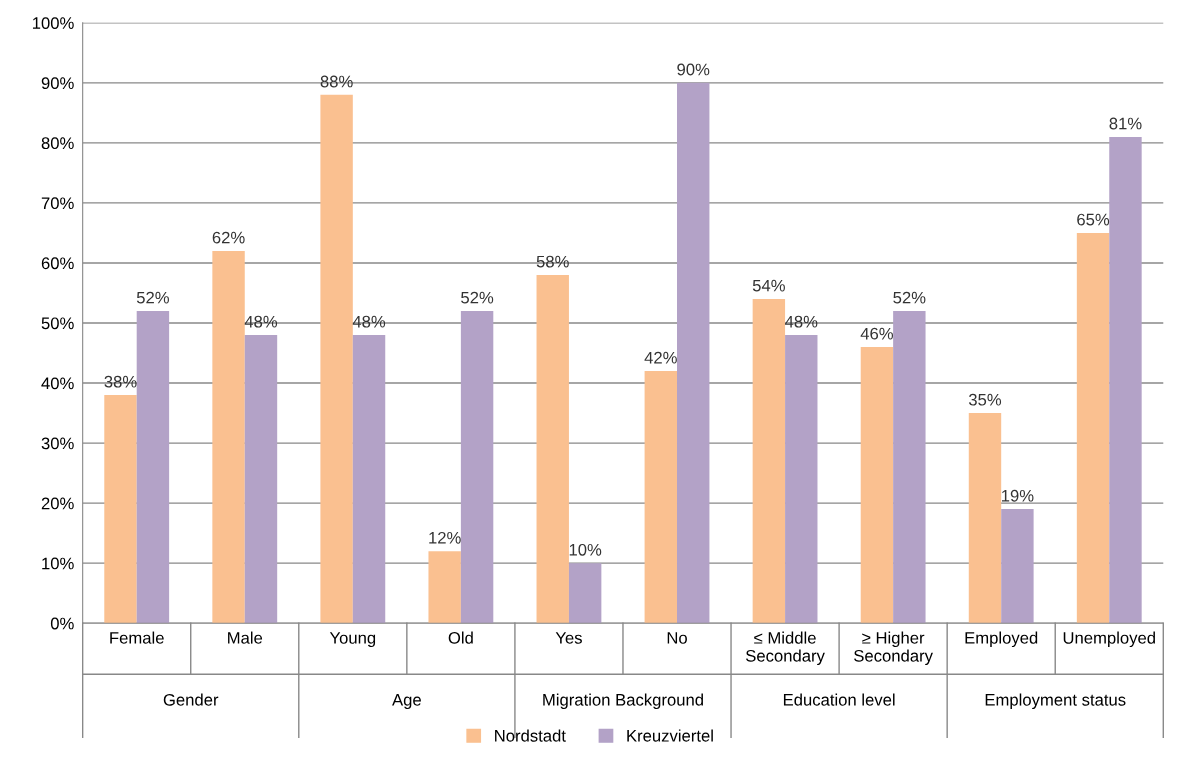  Describe the element at coordinates (530, 735) in the screenshot. I see `legend-label: Nordstadt` at that location.